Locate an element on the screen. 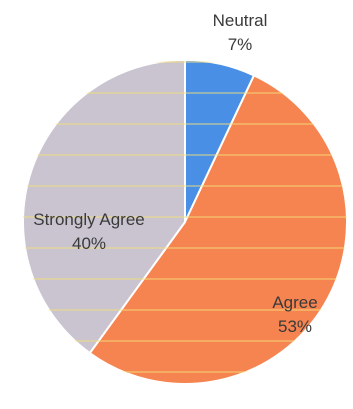 The width and height of the screenshot is (353, 409). slice-label-strongly-agree-name: Strongly Agree is located at coordinates (89, 219).